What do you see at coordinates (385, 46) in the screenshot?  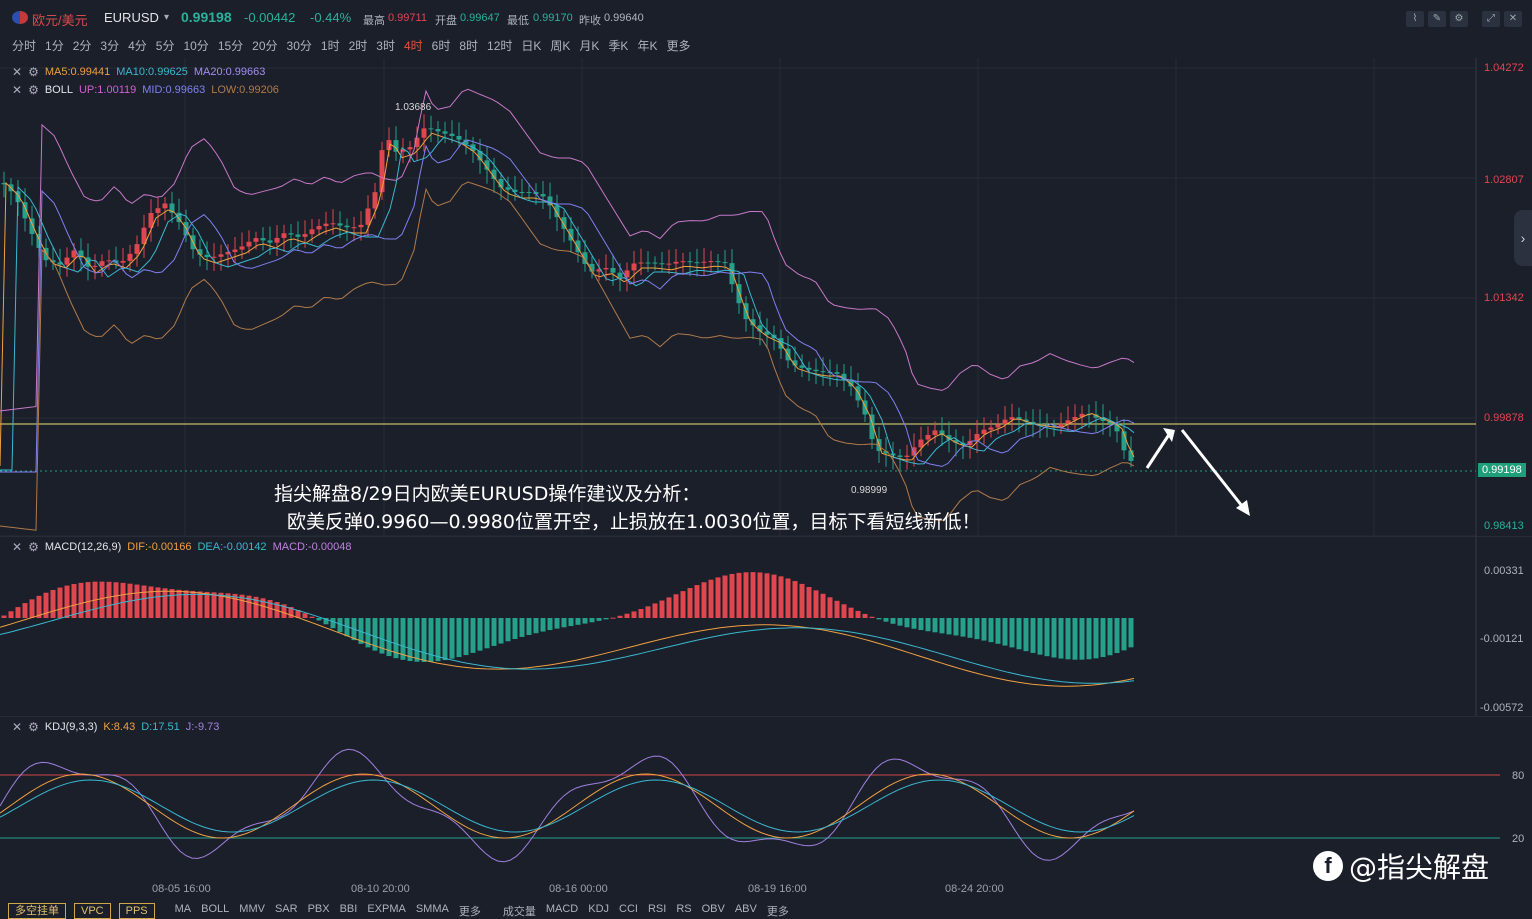 I see `timeframe-12: 3时` at bounding box center [385, 46].